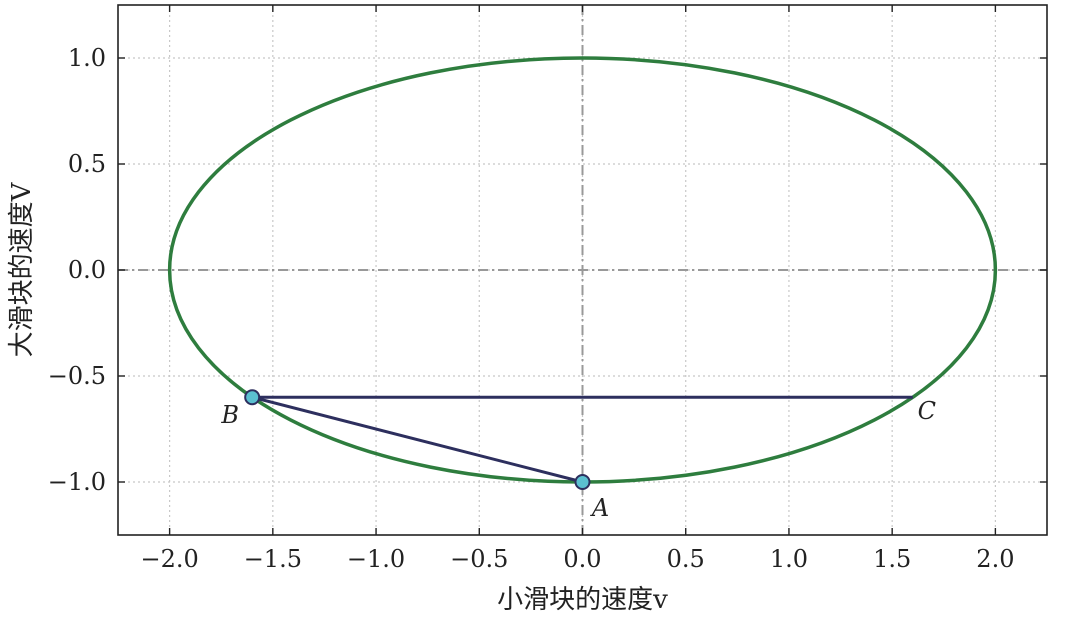 The width and height of the screenshot is (1080, 622). What do you see at coordinates (686, 559) in the screenshot?
I see `x-tick-label: 0.5` at bounding box center [686, 559].